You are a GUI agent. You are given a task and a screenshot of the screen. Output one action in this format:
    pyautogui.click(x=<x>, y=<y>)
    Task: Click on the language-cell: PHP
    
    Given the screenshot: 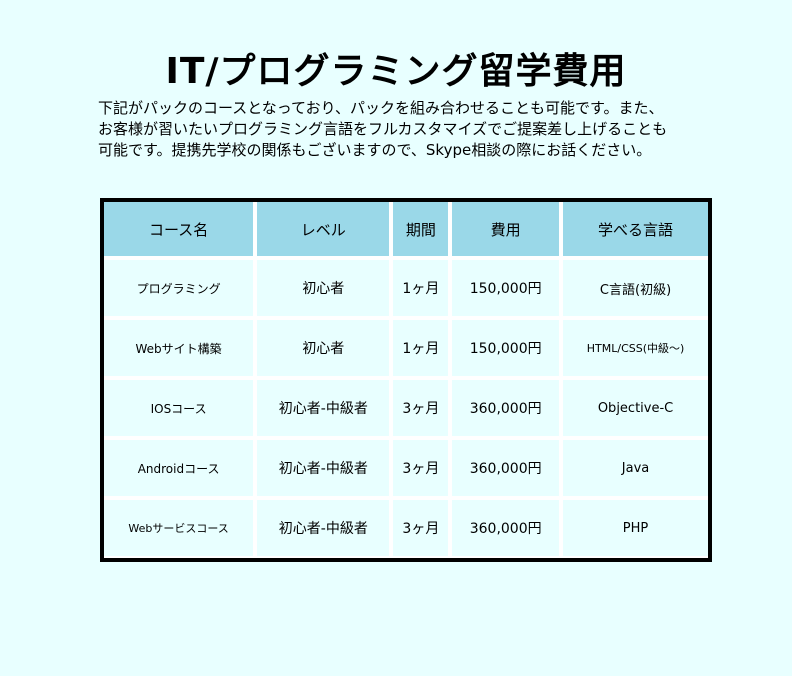 What is the action you would take?
    pyautogui.click(x=635, y=528)
    